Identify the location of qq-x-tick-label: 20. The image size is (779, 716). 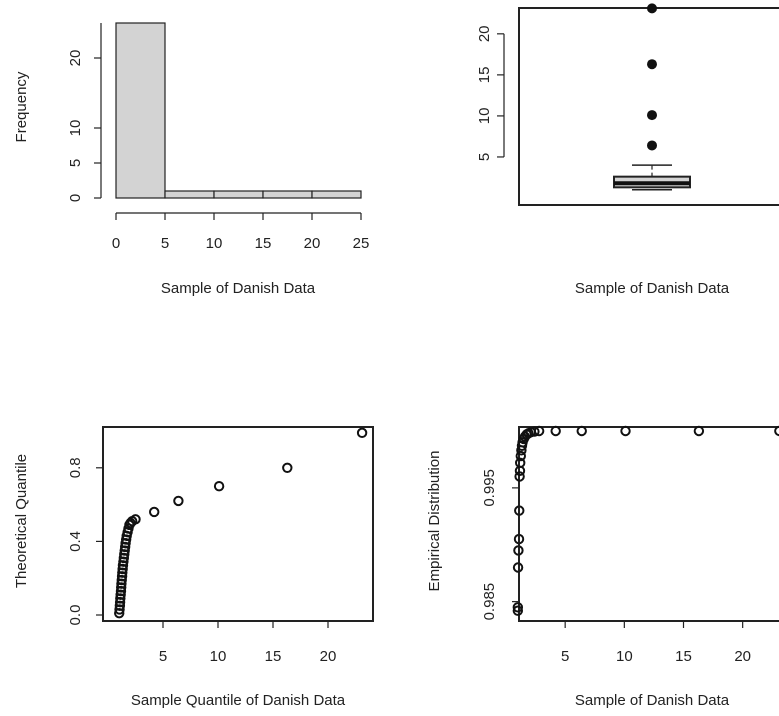
(328, 656).